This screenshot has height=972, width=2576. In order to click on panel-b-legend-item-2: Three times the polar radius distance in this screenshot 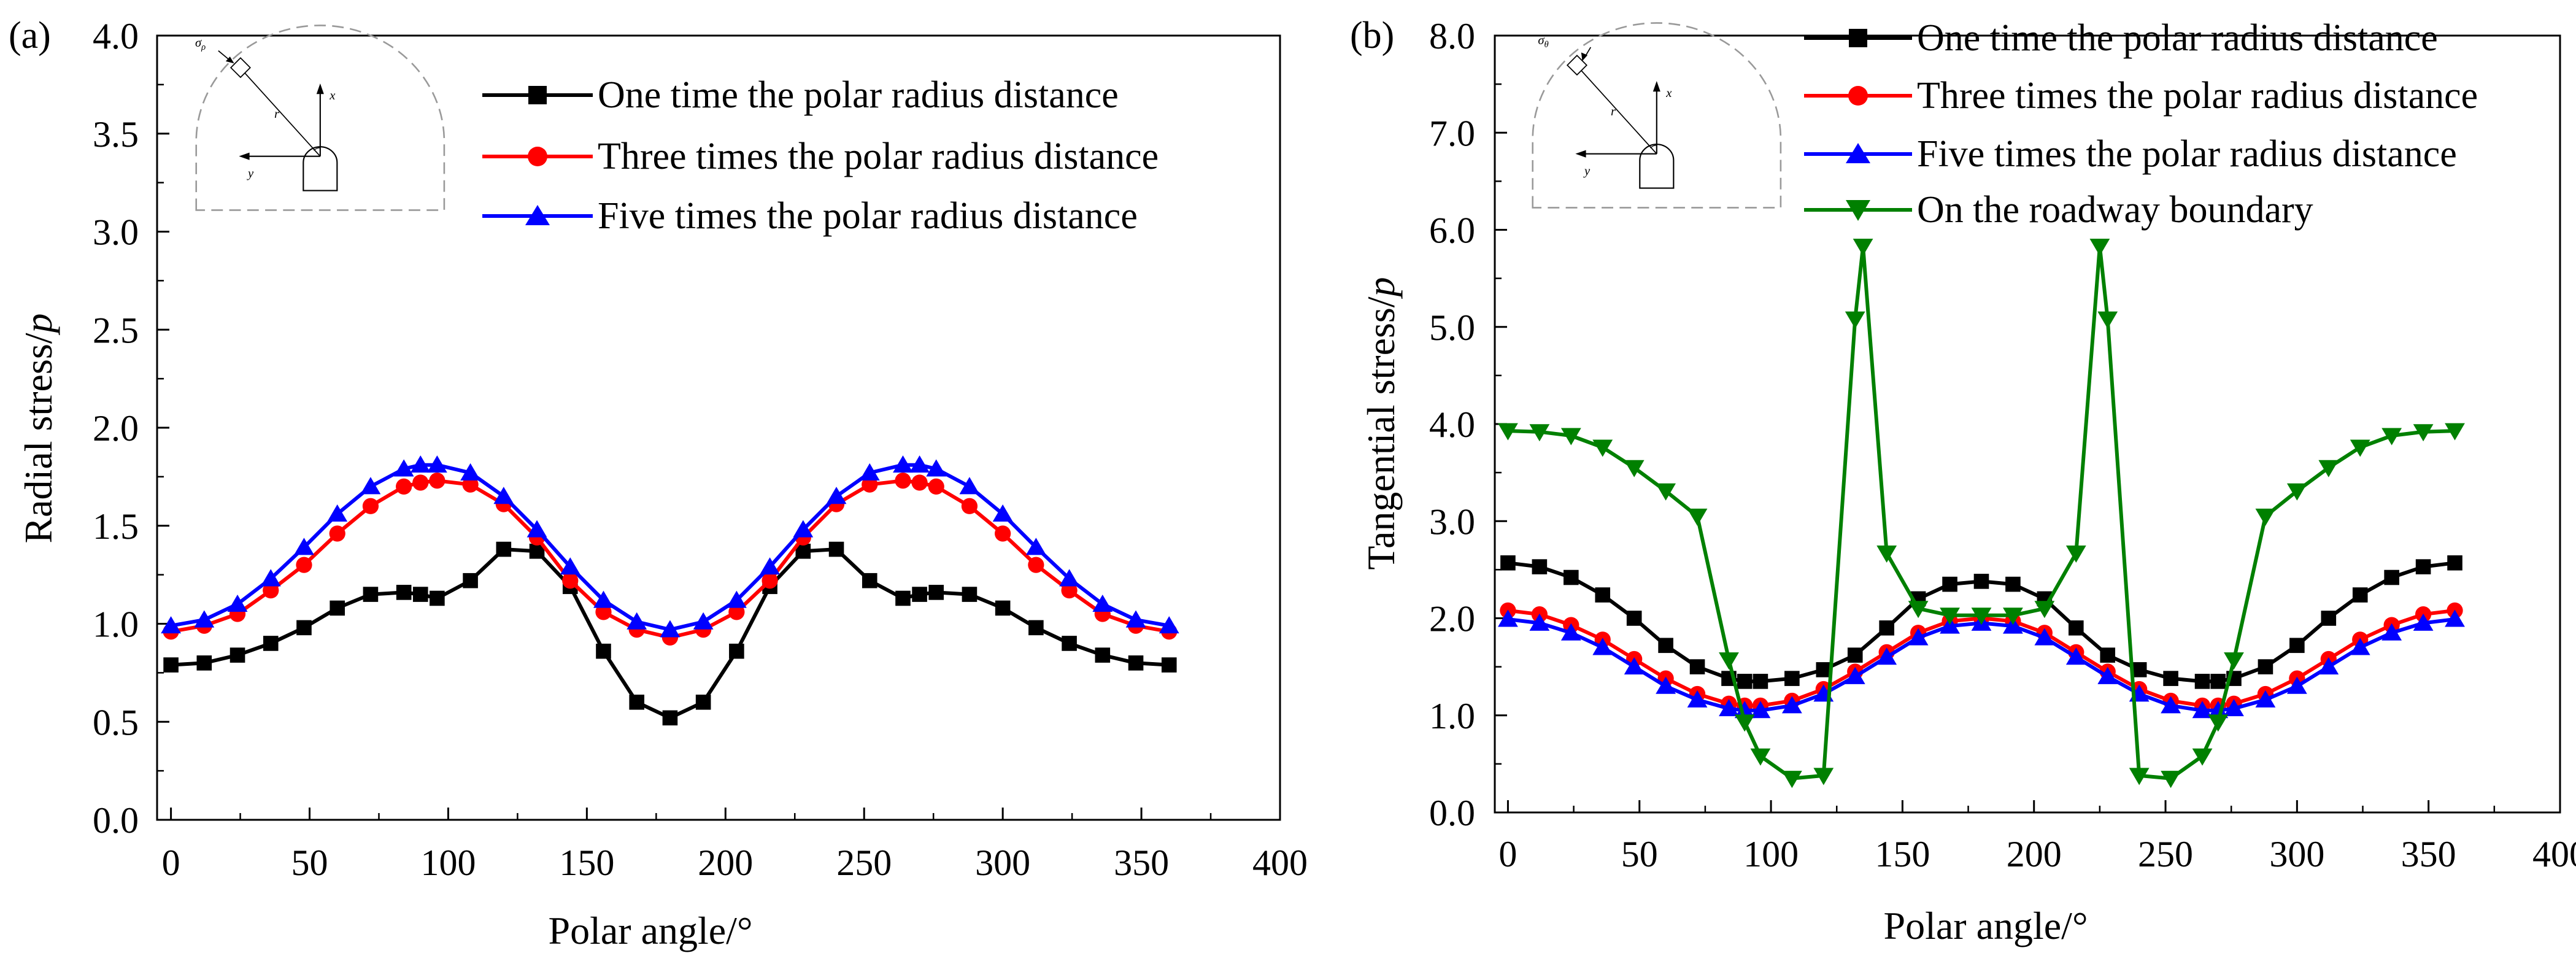, I will do `click(2141, 96)`.